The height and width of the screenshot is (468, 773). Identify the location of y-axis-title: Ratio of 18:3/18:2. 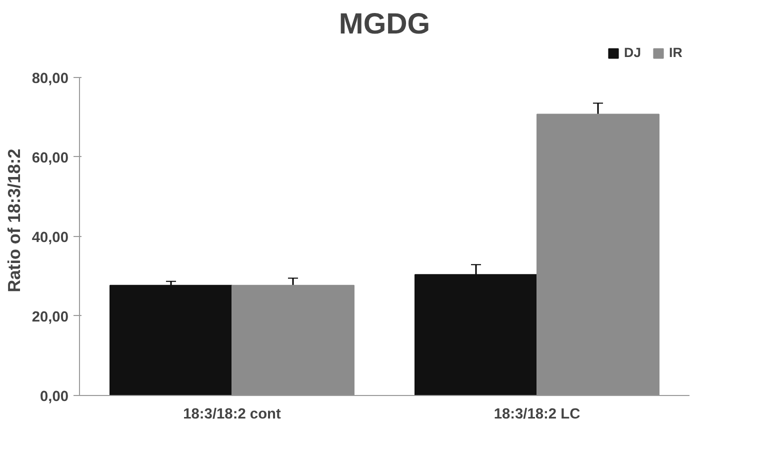
(14, 220).